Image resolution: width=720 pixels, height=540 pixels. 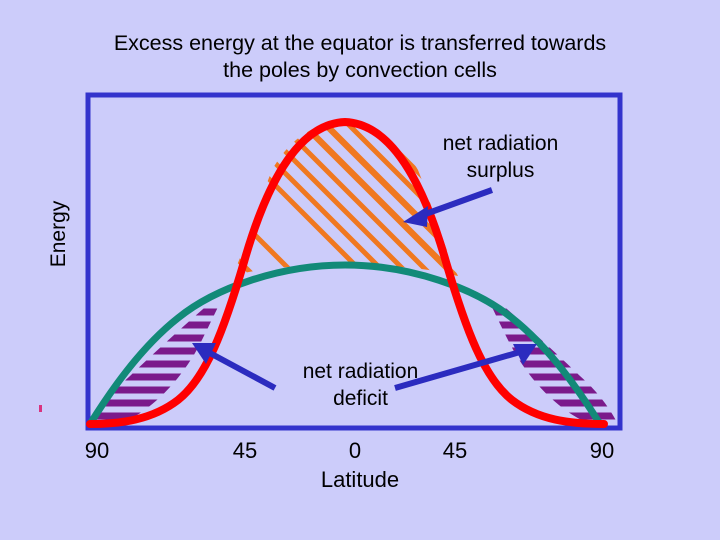 I want to click on deficit-arrow-right, so click(x=465, y=367).